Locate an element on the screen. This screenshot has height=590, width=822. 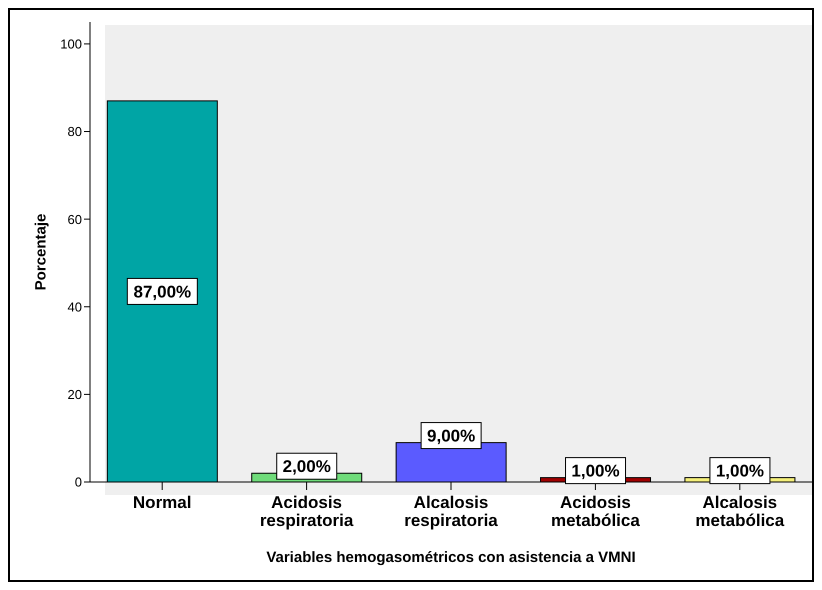
y-tick-label: 20 is located at coordinates (75, 394).